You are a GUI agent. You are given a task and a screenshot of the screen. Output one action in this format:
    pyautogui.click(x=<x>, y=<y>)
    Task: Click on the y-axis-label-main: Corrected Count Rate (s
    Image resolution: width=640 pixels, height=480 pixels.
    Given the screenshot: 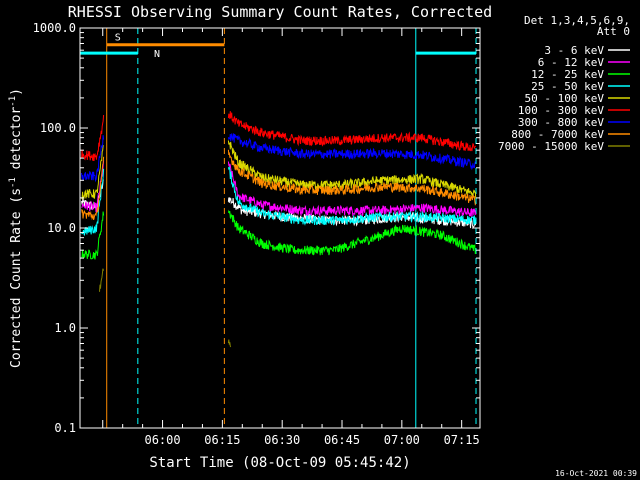 What is the action you would take?
    pyautogui.click(x=16, y=278)
    